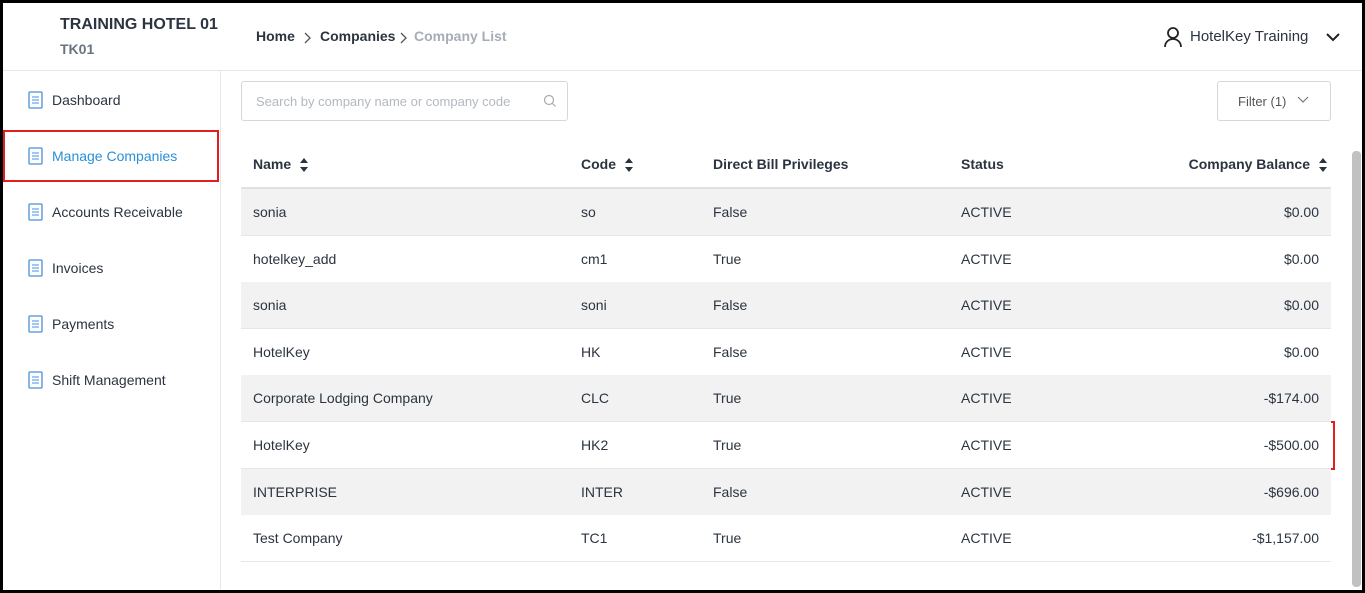 Image resolution: width=1365 pixels, height=593 pixels. I want to click on filter-button, so click(1274, 101).